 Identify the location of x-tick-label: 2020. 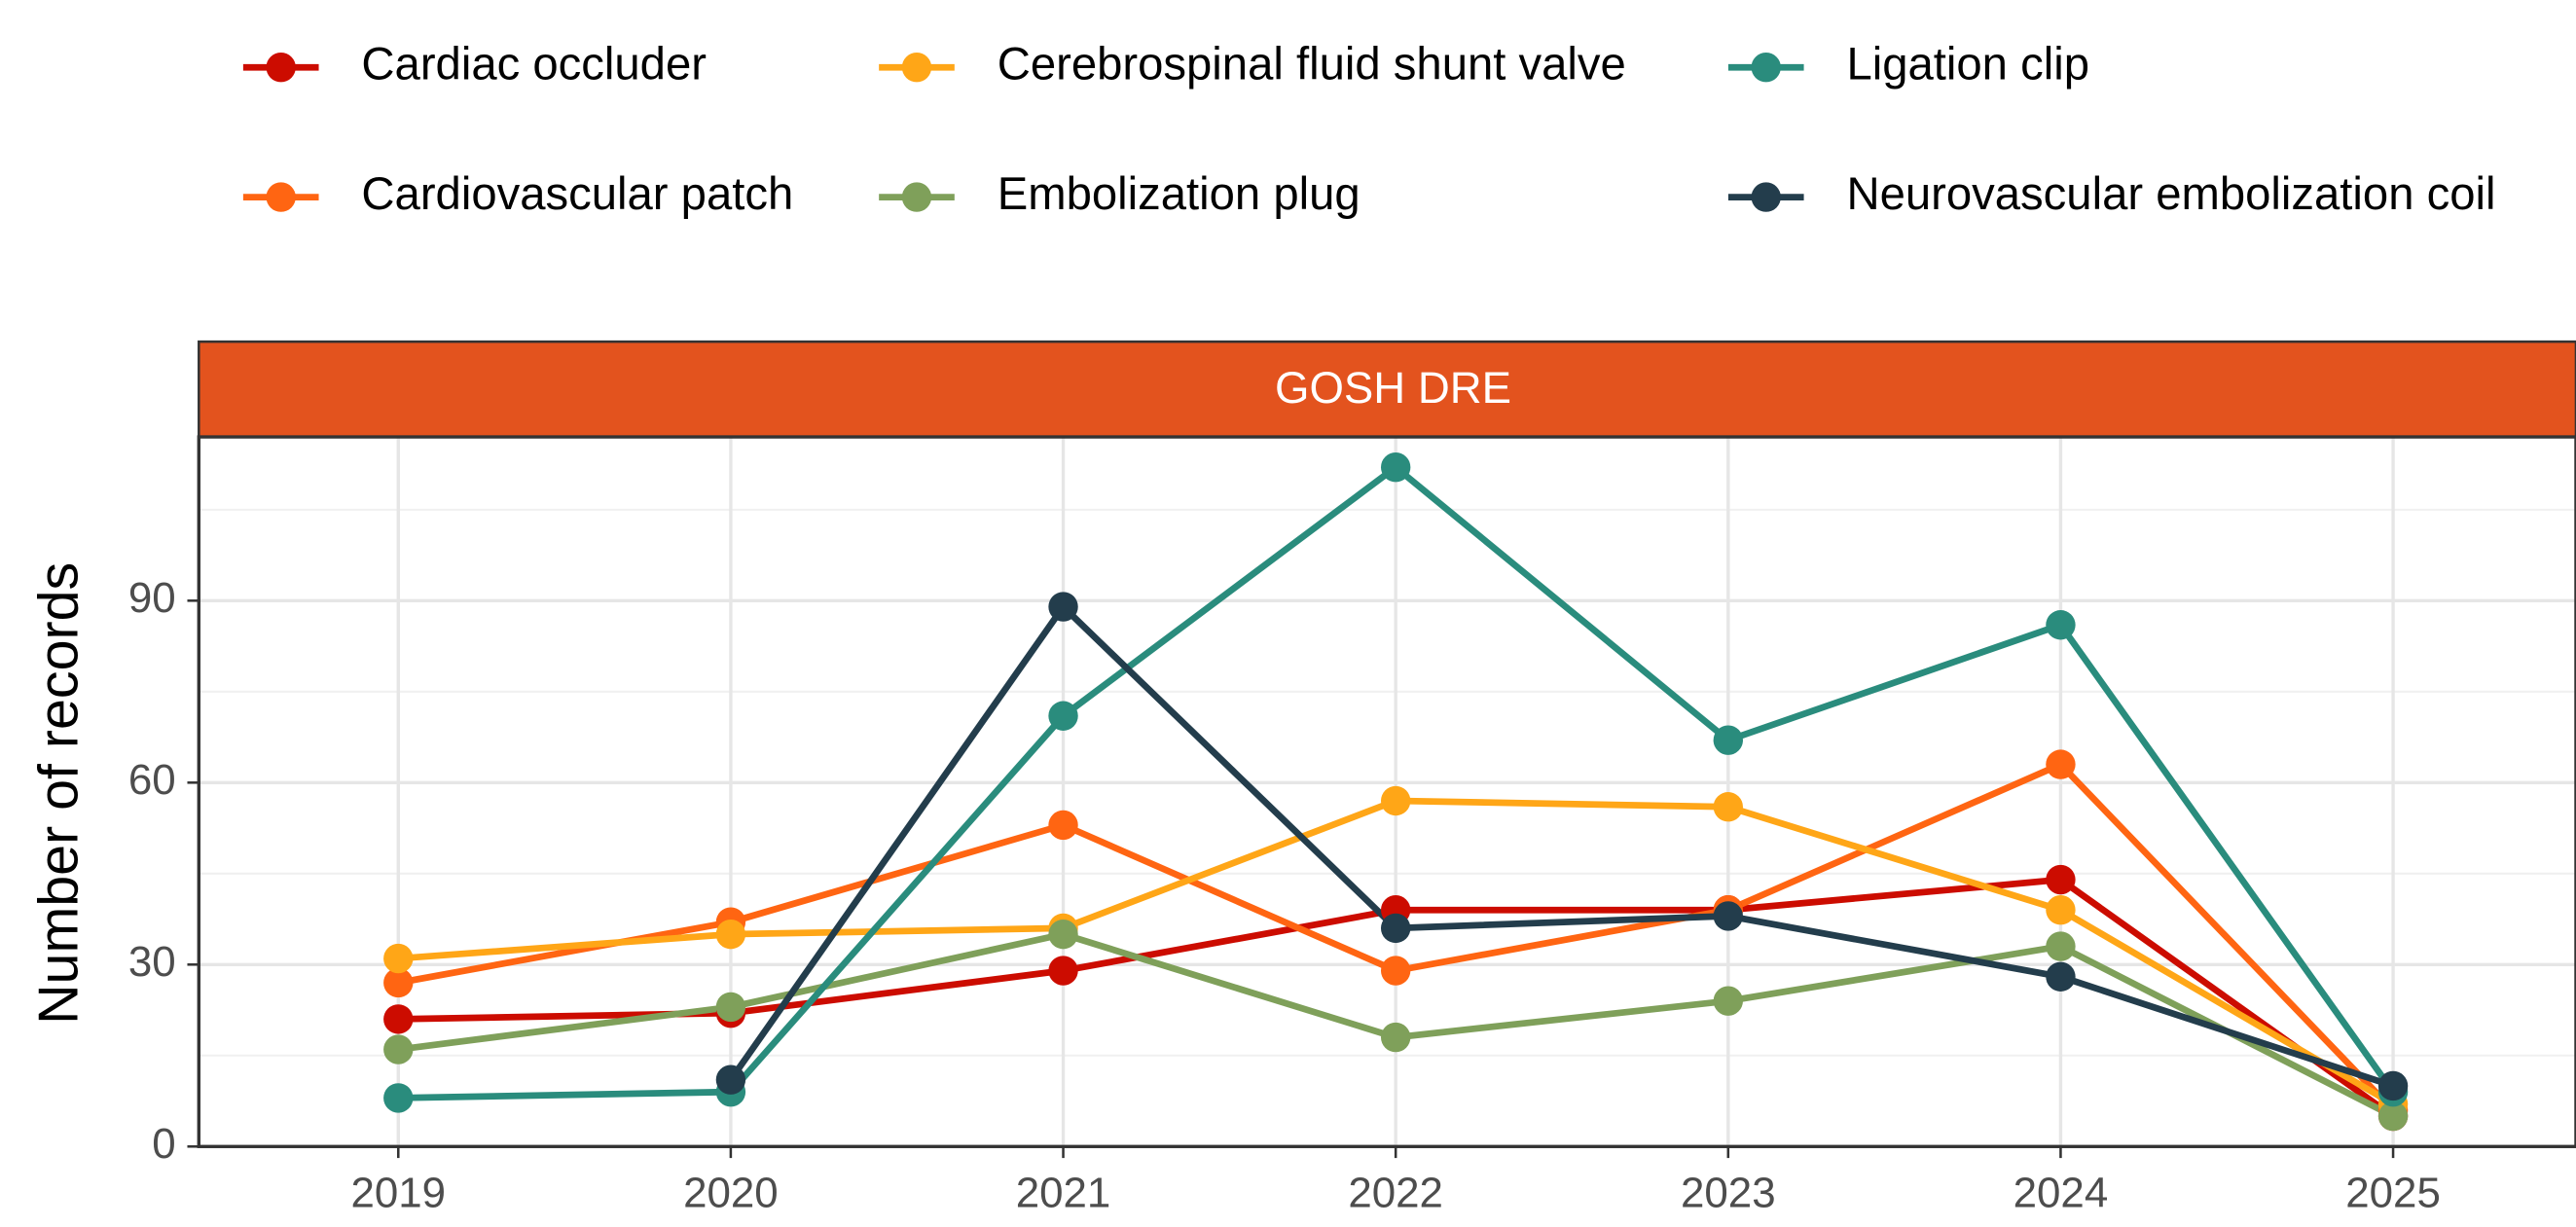
(731, 1193).